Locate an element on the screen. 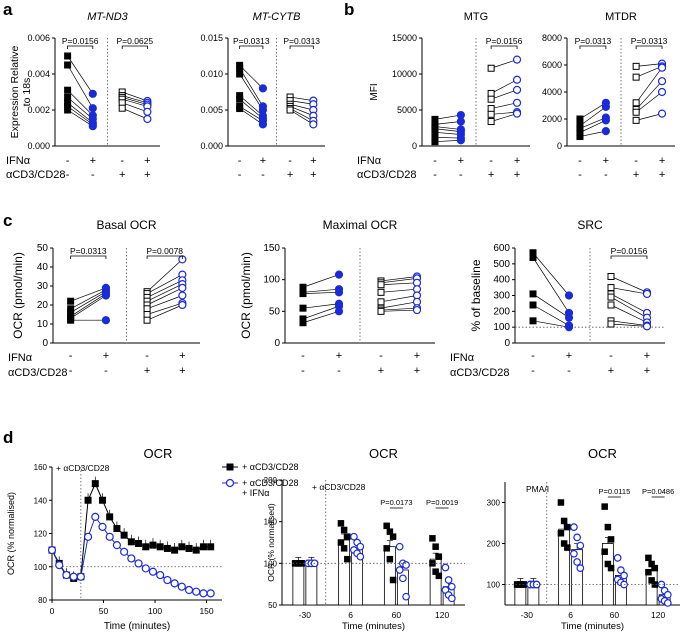 The width and height of the screenshot is (685, 633). x-axis-label: Time (minutes) is located at coordinates (137, 626).